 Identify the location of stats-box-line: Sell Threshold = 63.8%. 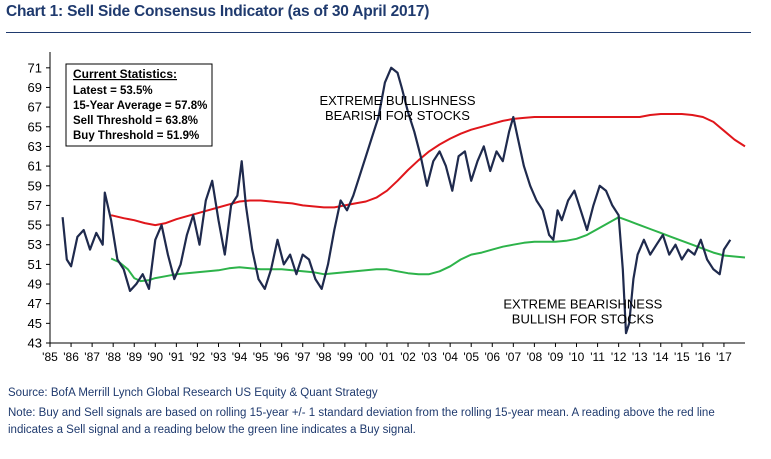
(135, 121).